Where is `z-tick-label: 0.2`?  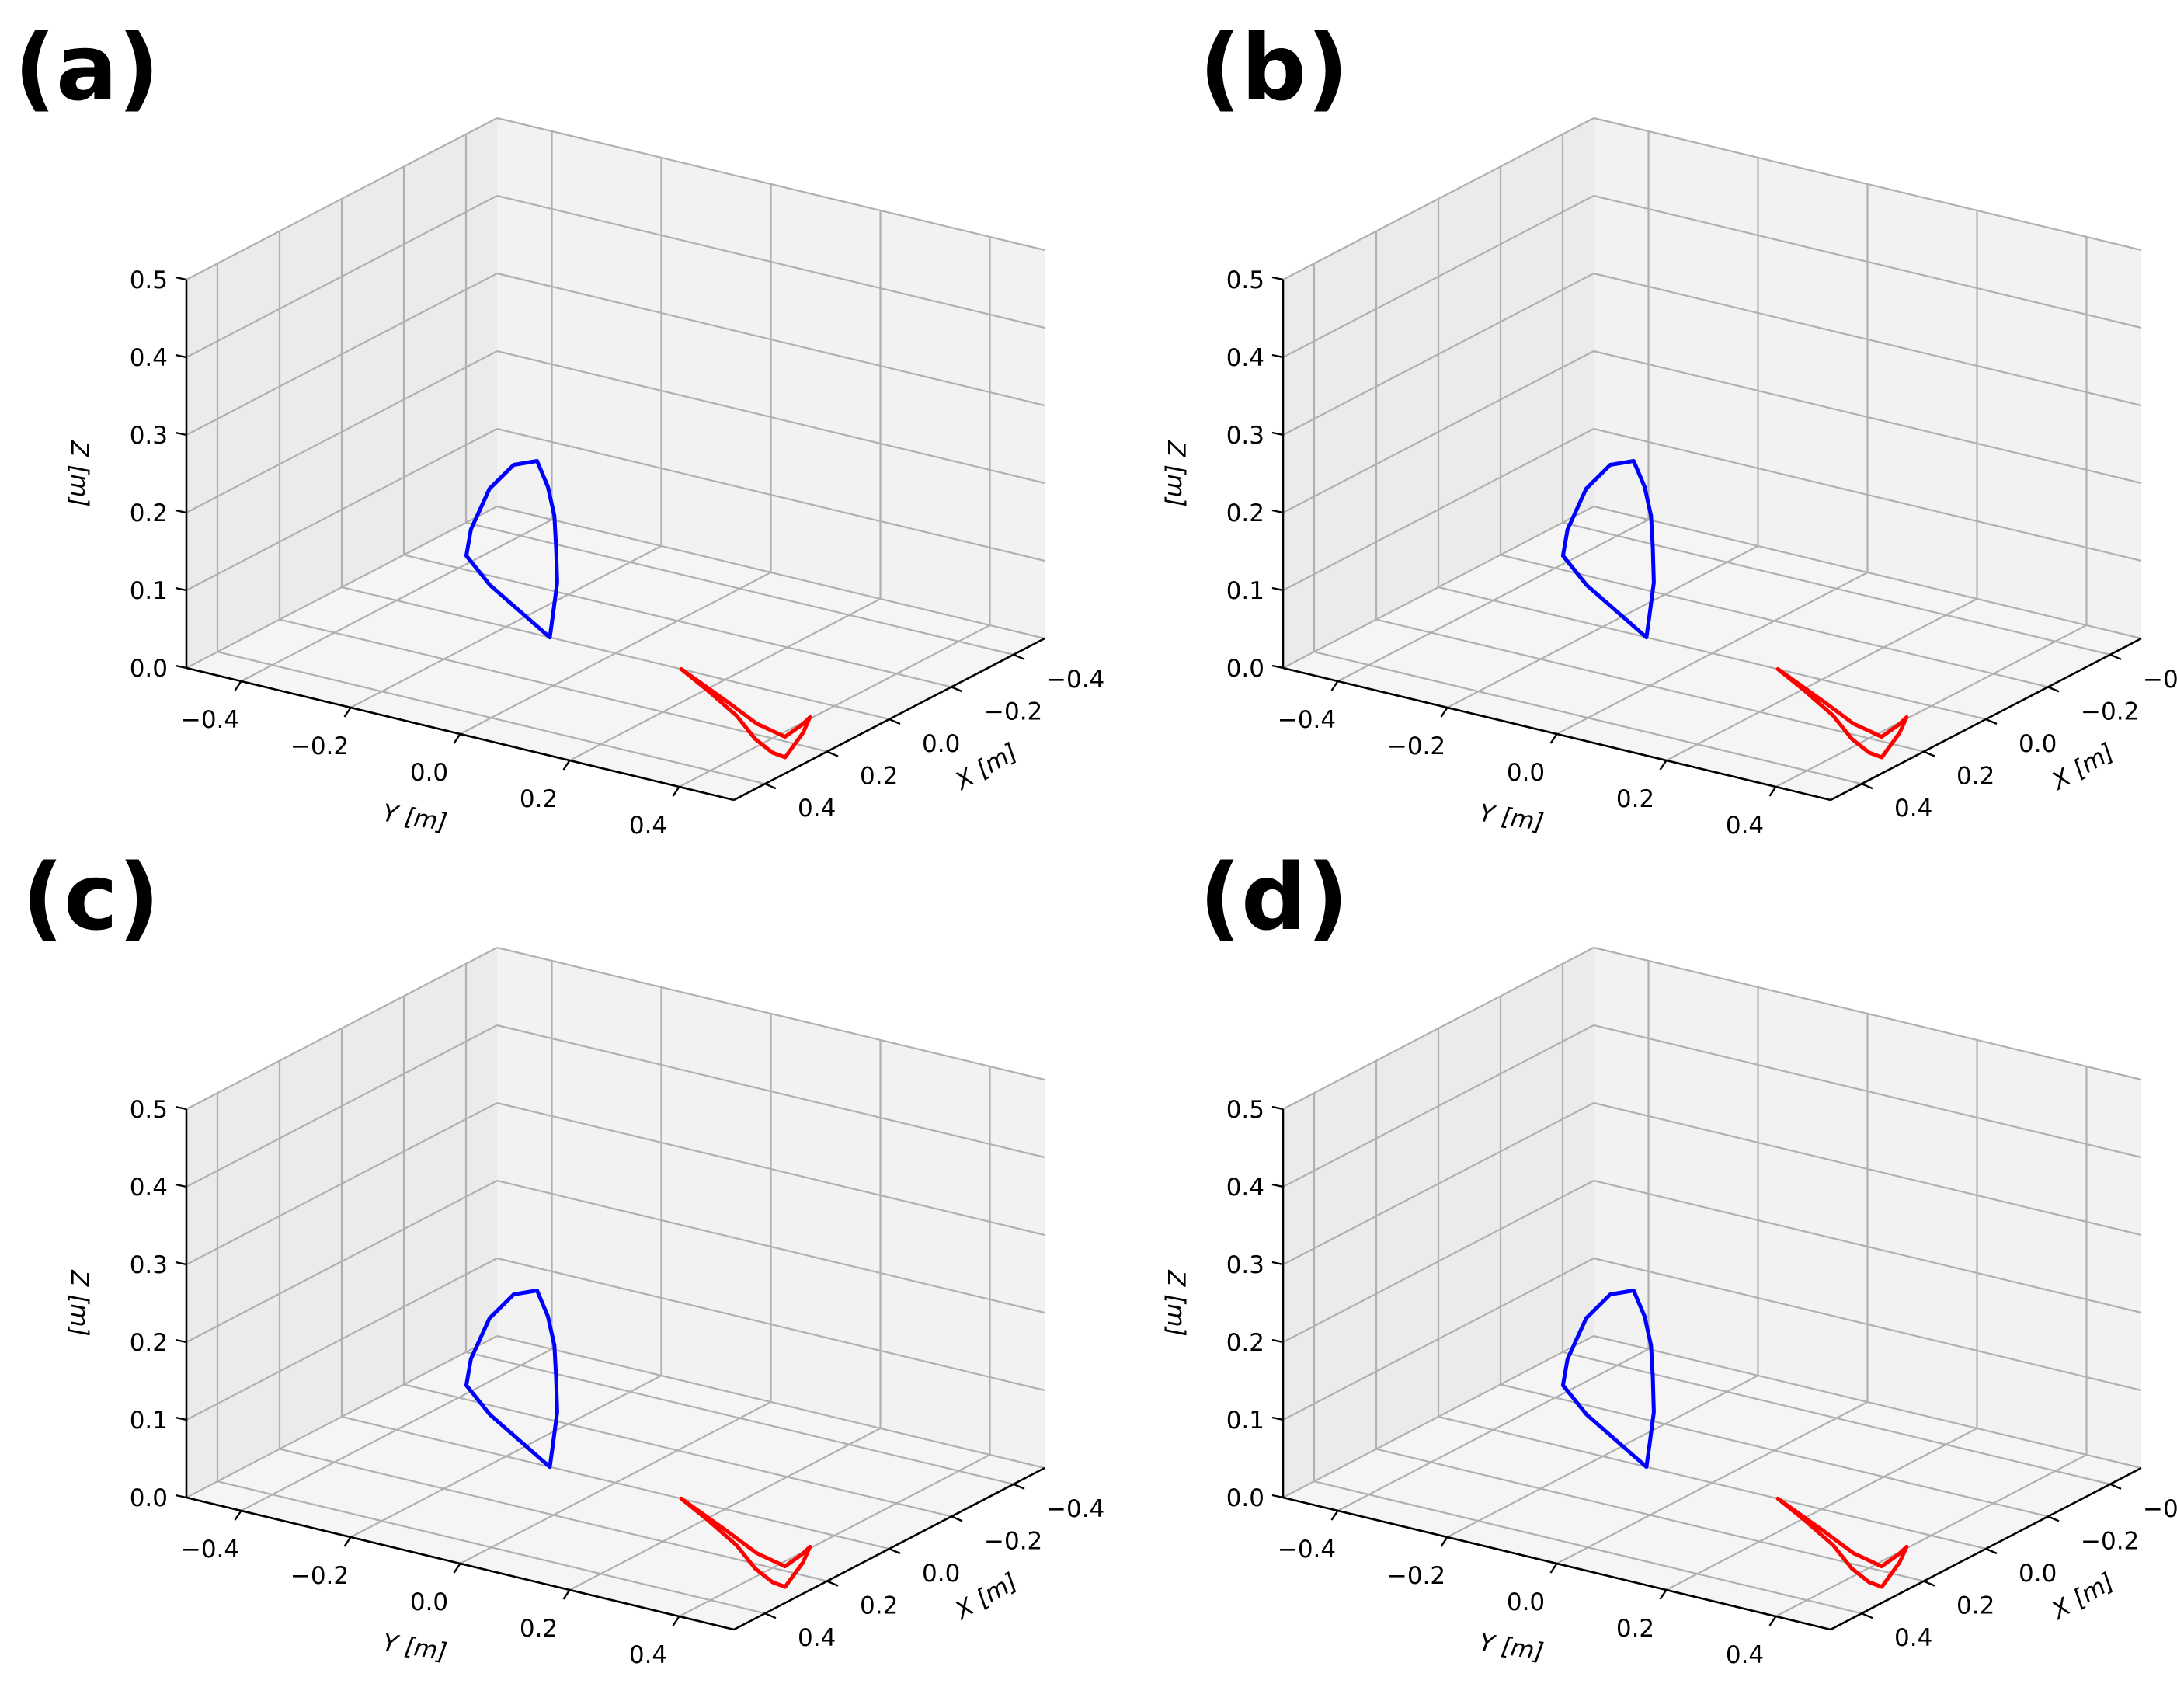
z-tick-label: 0.2 is located at coordinates (149, 513).